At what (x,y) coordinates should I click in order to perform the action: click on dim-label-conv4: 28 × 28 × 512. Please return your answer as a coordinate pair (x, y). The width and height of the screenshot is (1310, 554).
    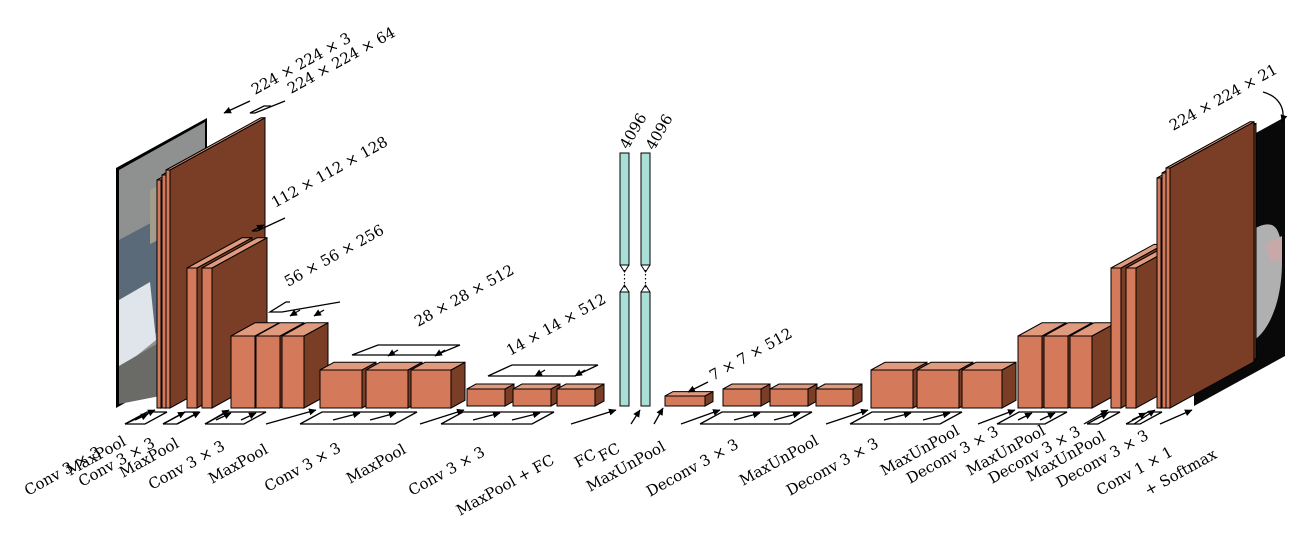
    Looking at the image, I should click on (464, 296).